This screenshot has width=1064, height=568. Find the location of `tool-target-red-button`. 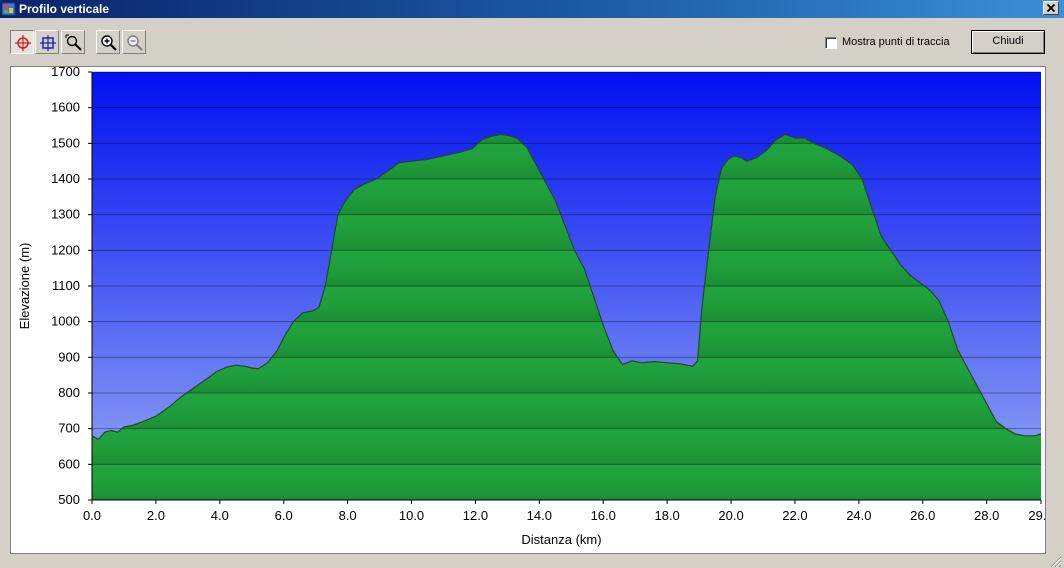

tool-target-red-button is located at coordinates (22, 42).